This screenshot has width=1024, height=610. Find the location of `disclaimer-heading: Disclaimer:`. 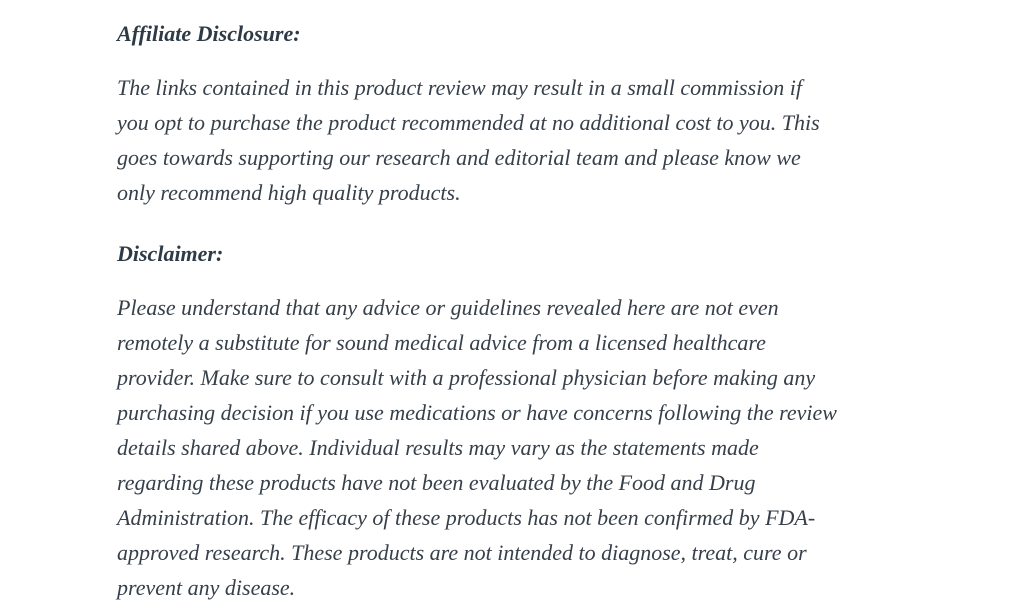

disclaimer-heading: Disclaimer: is located at coordinates (170, 253).